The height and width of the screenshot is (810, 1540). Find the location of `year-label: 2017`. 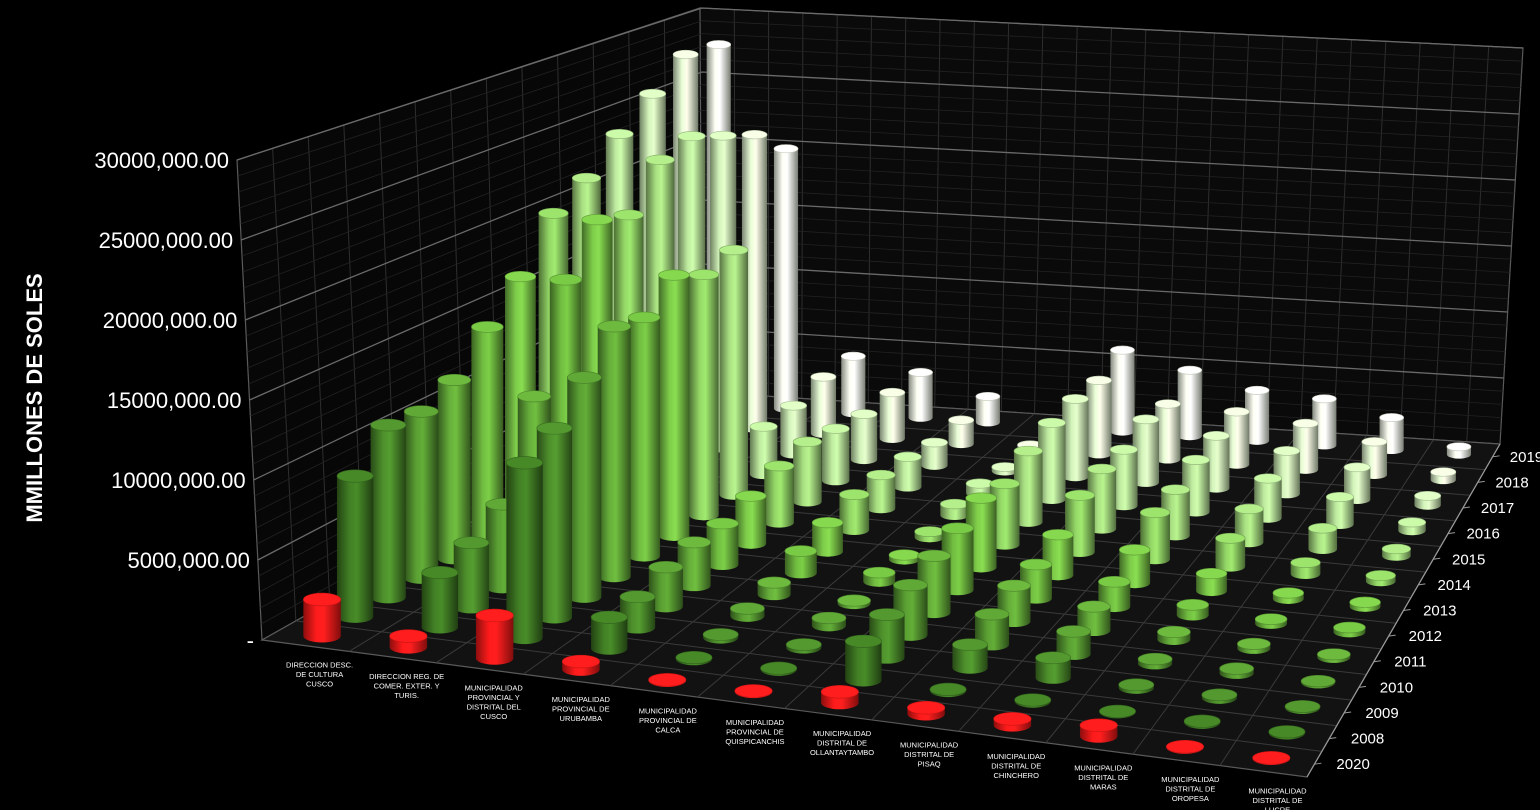

year-label: 2017 is located at coordinates (1497, 508).